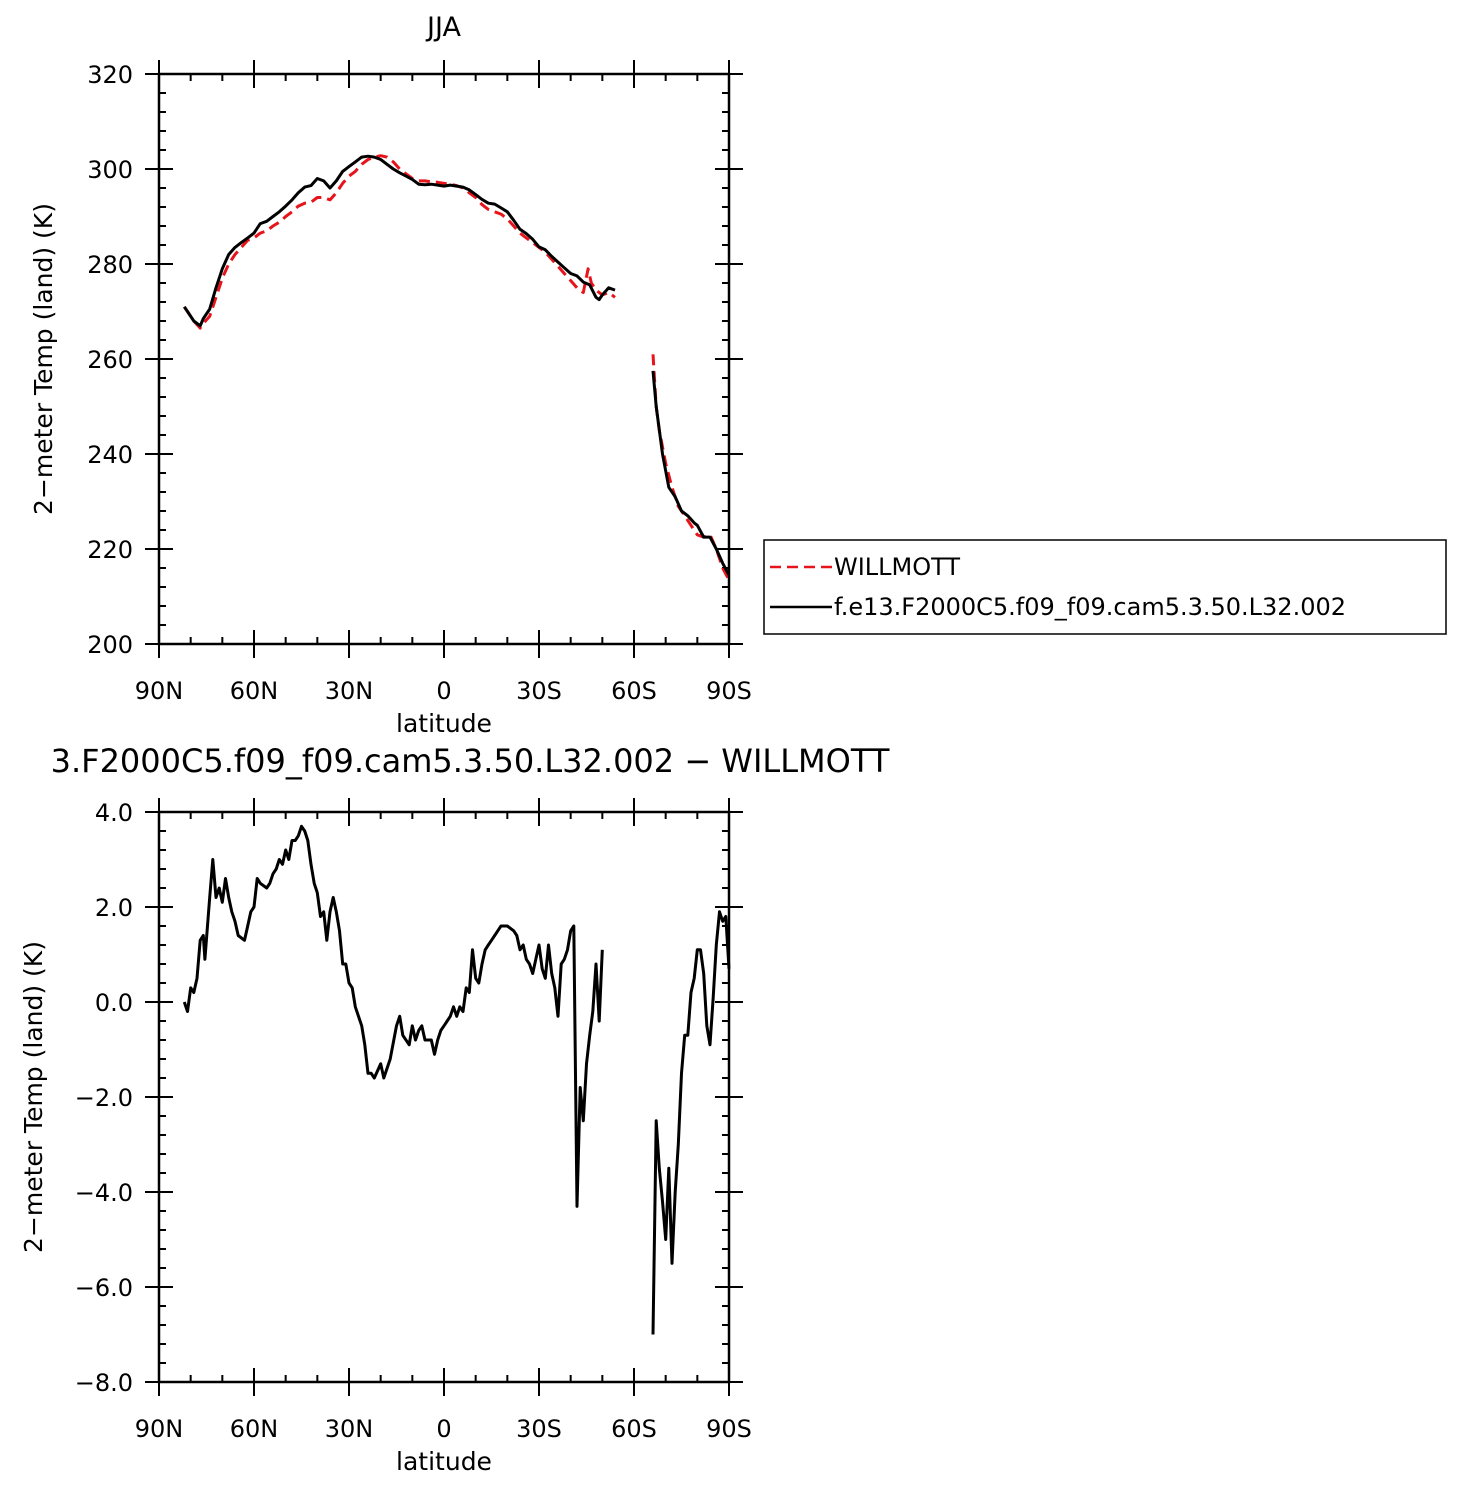 Image resolution: width=1483 pixels, height=1485 pixels. What do you see at coordinates (104, 1288) in the screenshot?
I see `y-tick-label: −6.0` at bounding box center [104, 1288].